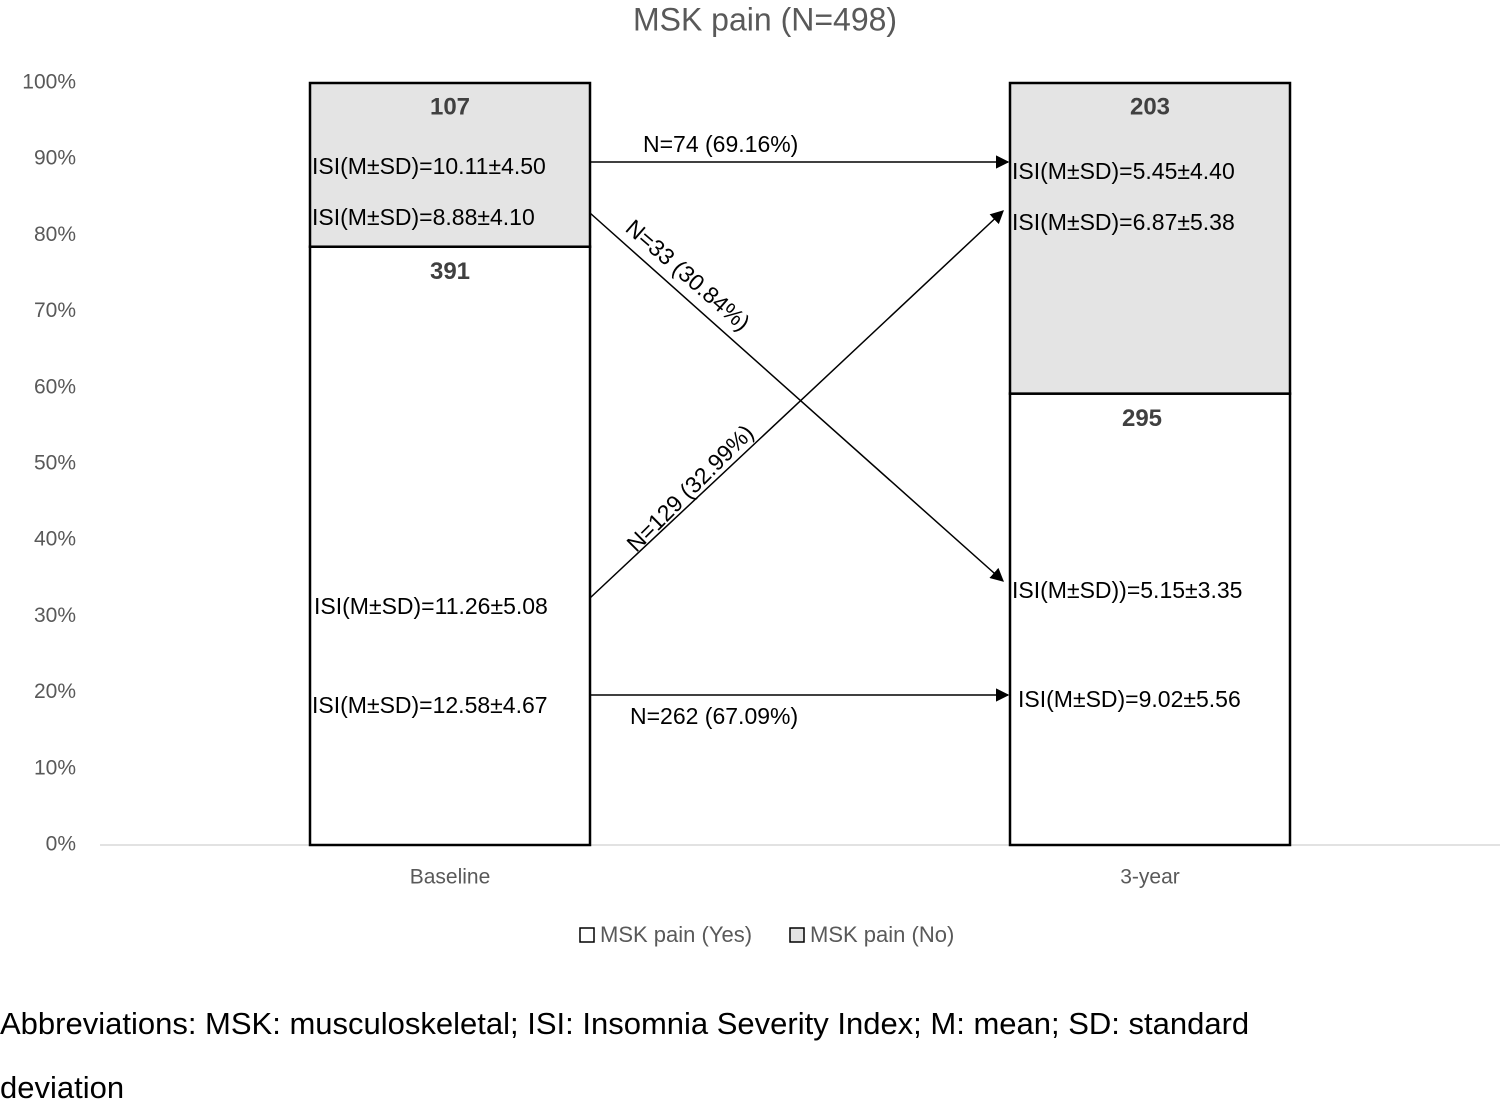 This screenshot has width=1506, height=1120. What do you see at coordinates (55, 386) in the screenshot?
I see `y-tick-label: 60%` at bounding box center [55, 386].